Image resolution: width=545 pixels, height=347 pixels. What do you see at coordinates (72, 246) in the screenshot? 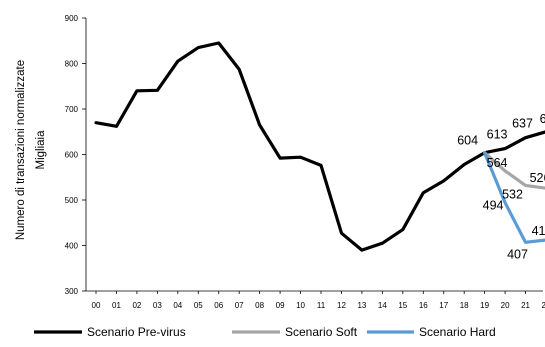
I see `y-tick-label: 400` at bounding box center [72, 246].